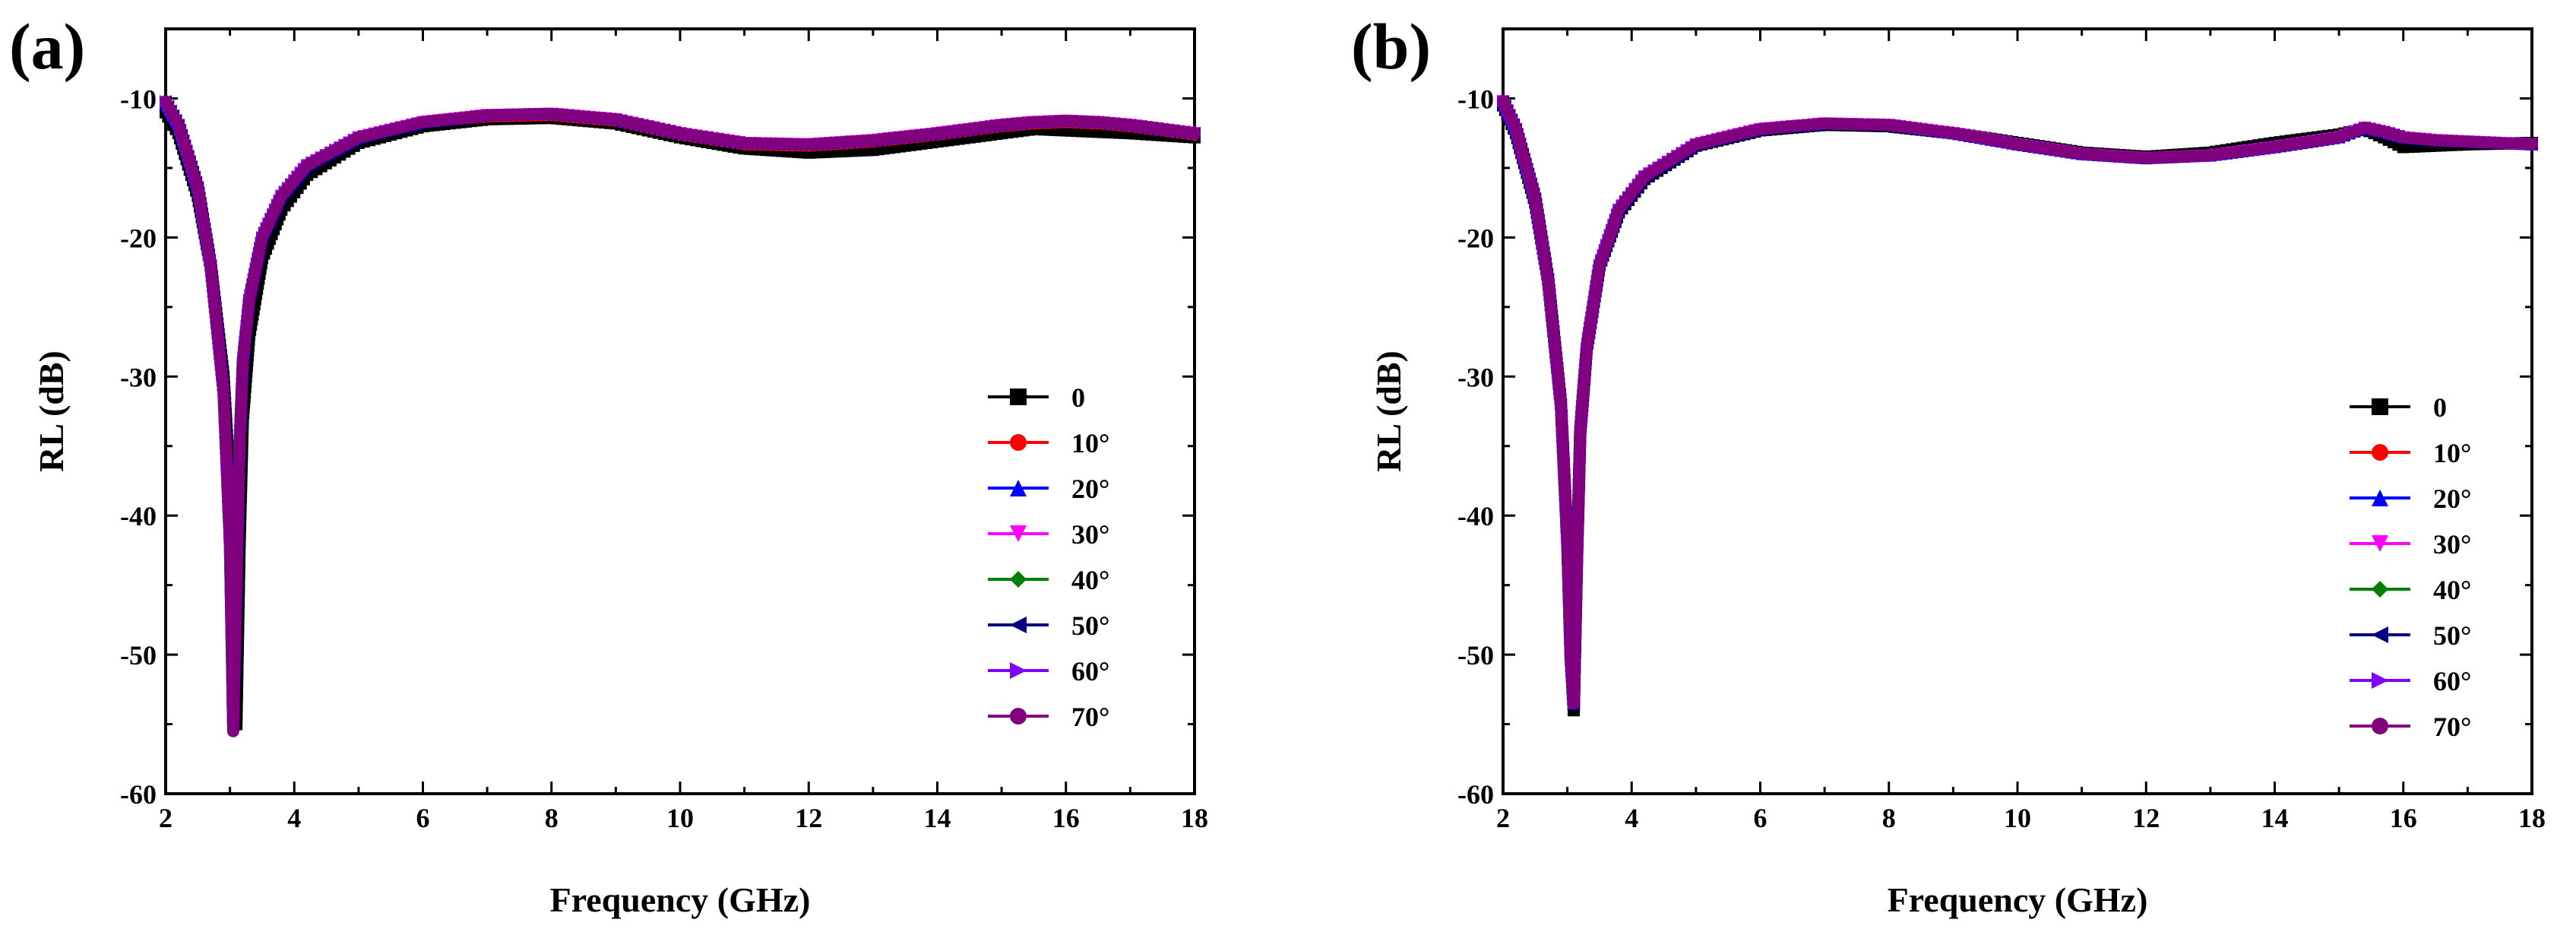 This screenshot has width=2576, height=945. What do you see at coordinates (1090, 534) in the screenshot?
I see `legend-label: 30°` at bounding box center [1090, 534].